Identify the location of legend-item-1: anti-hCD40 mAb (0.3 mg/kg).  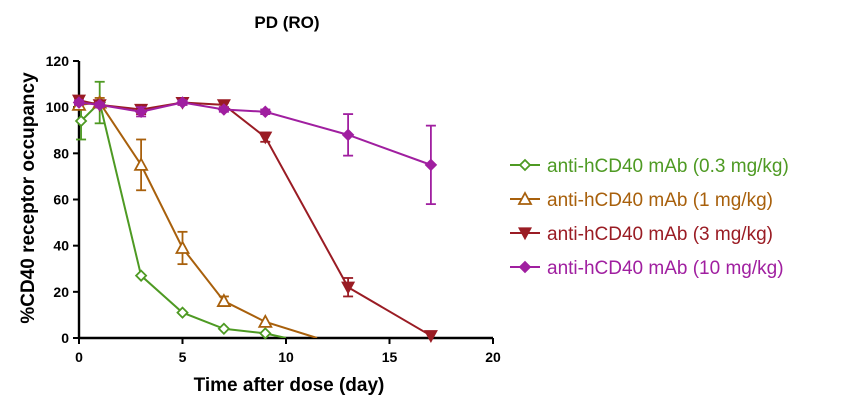
(649, 166).